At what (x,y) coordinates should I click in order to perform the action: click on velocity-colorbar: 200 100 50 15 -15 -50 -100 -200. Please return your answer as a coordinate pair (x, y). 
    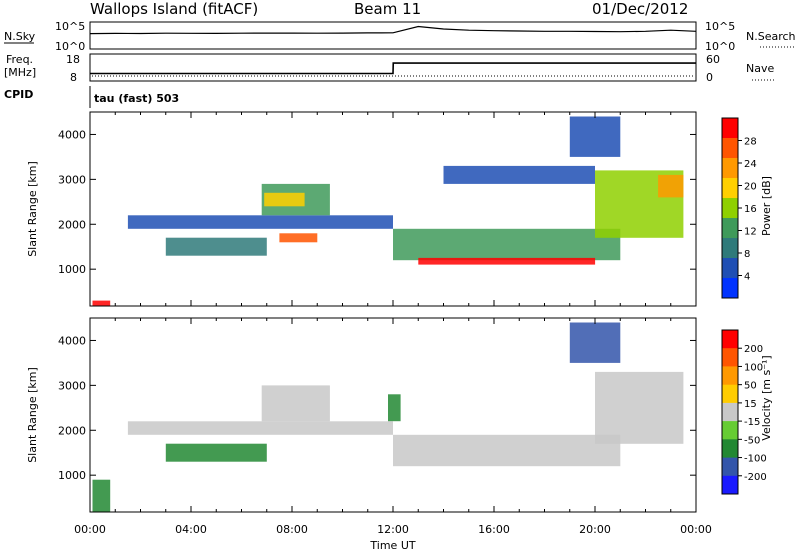
    Looking at the image, I should click on (744, 412).